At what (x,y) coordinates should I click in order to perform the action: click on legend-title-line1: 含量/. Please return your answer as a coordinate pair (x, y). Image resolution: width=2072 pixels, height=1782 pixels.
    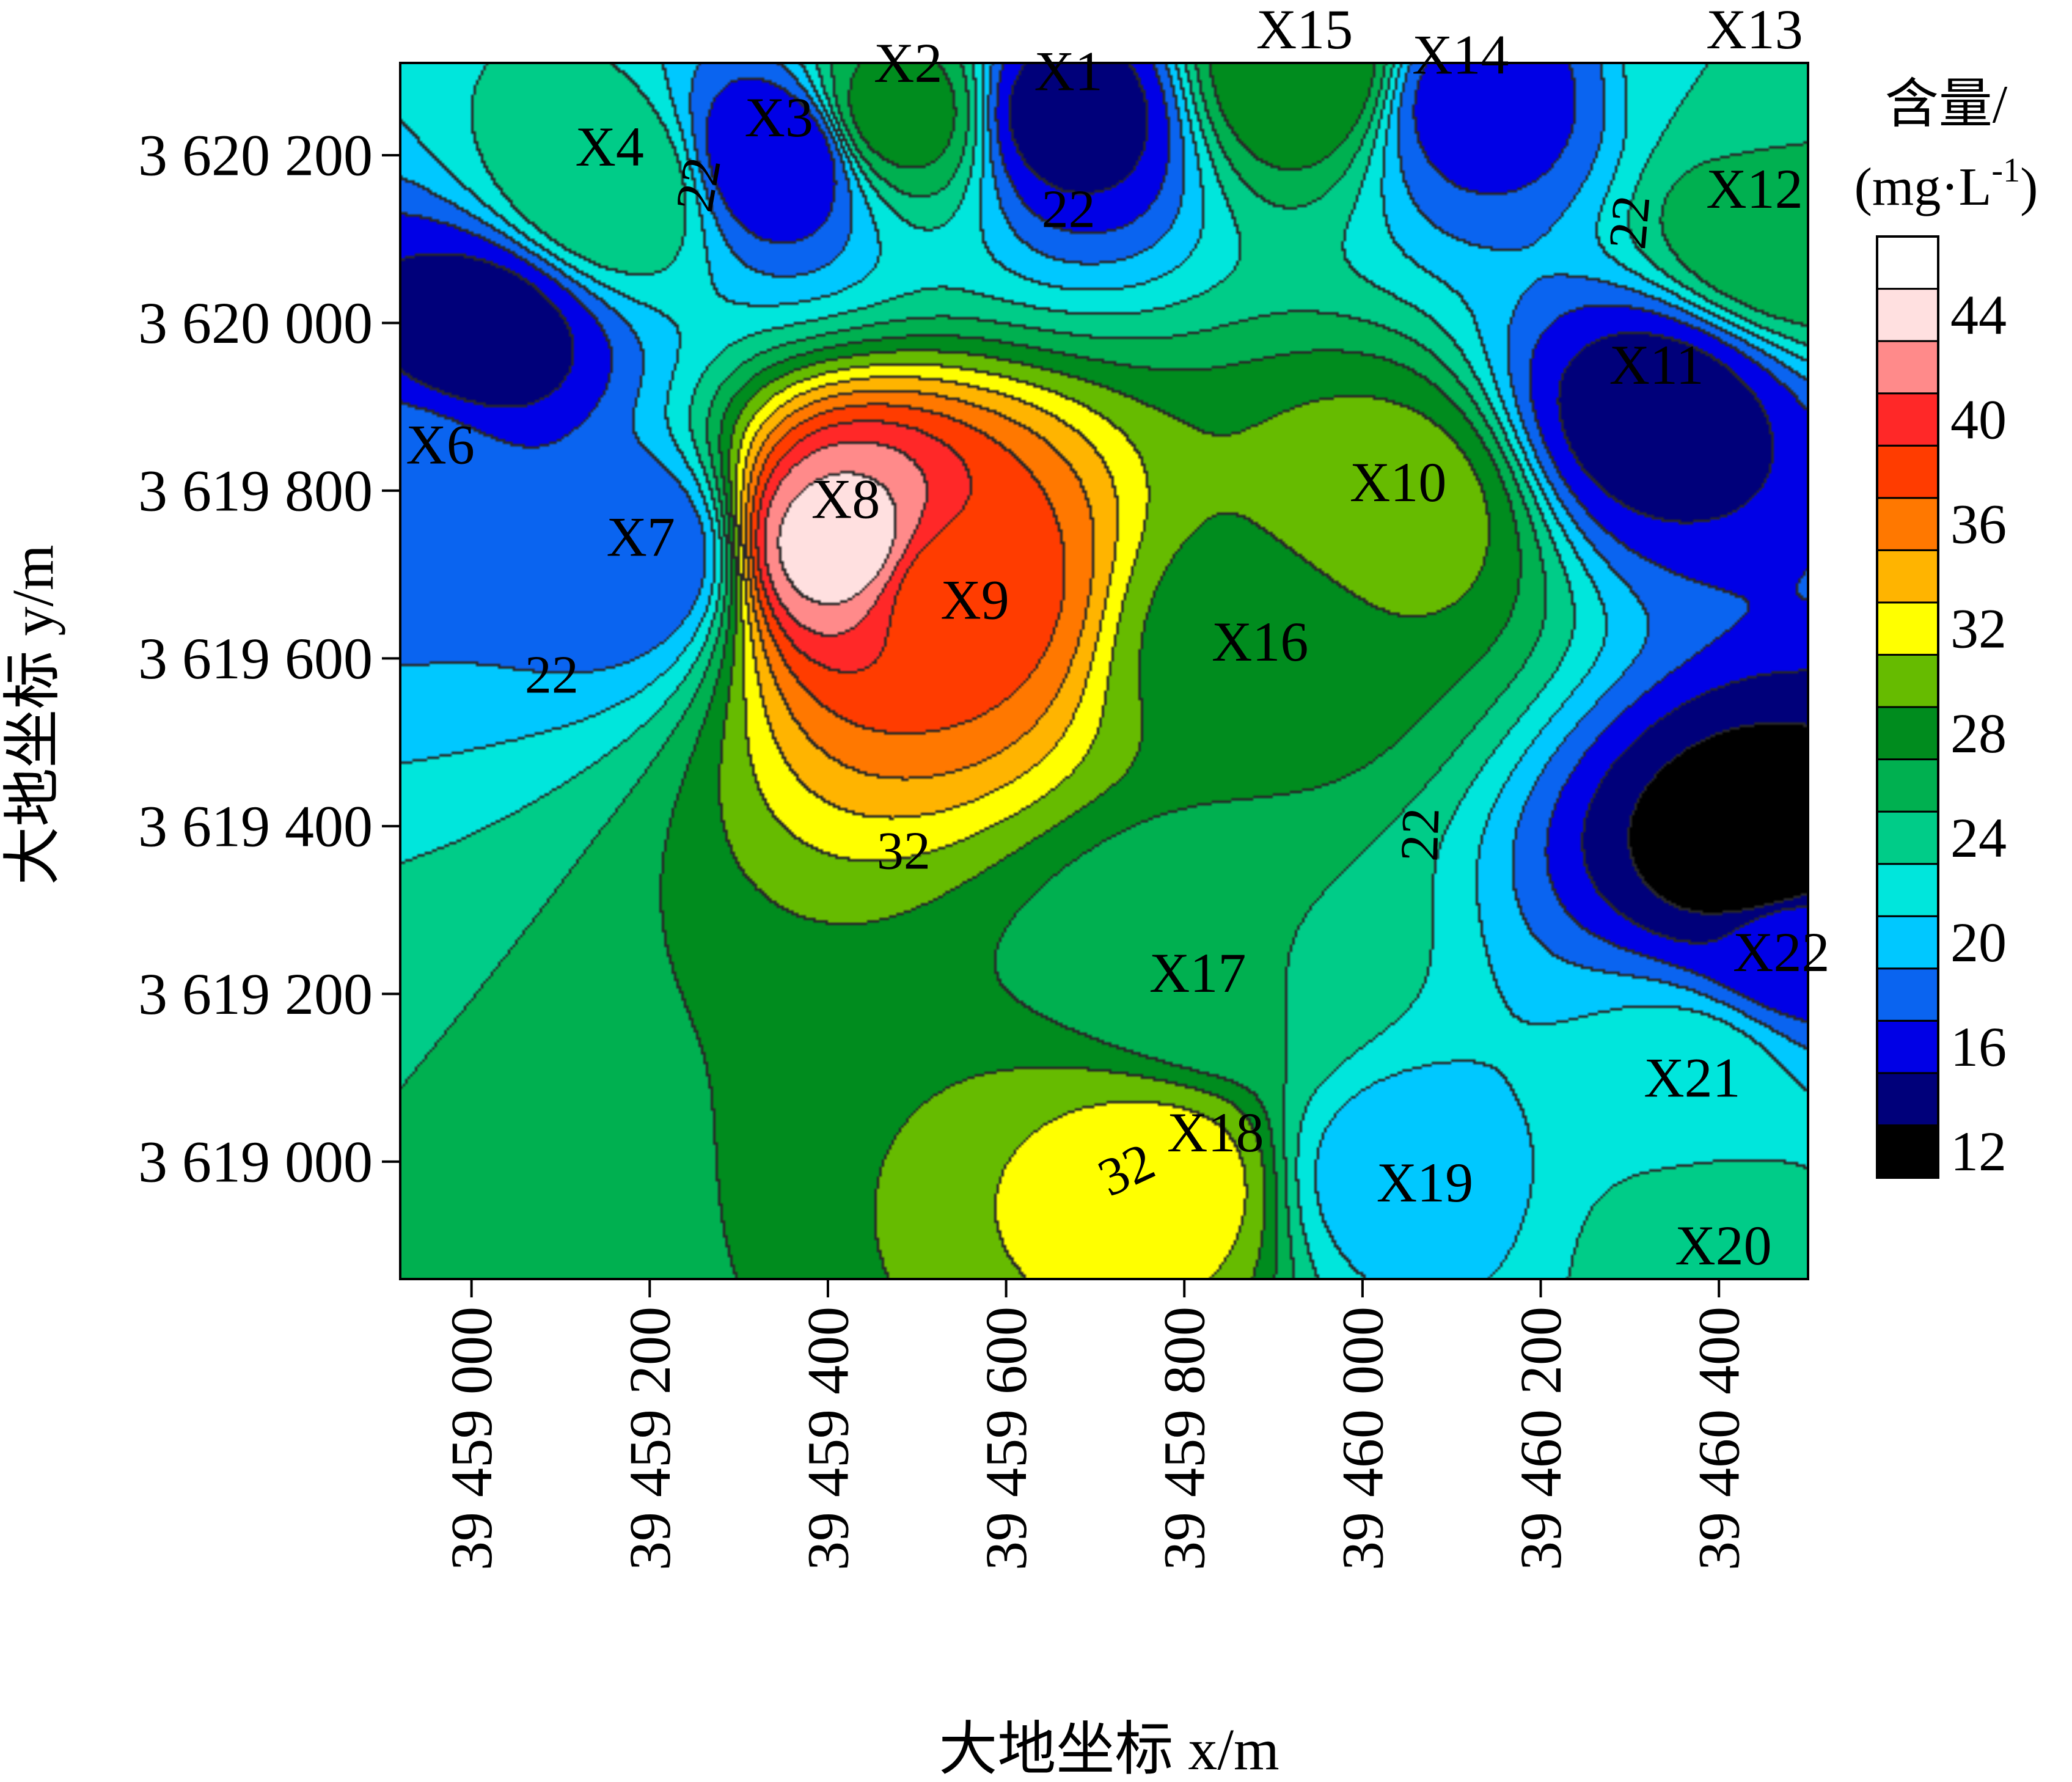
    Looking at the image, I should click on (1946, 105).